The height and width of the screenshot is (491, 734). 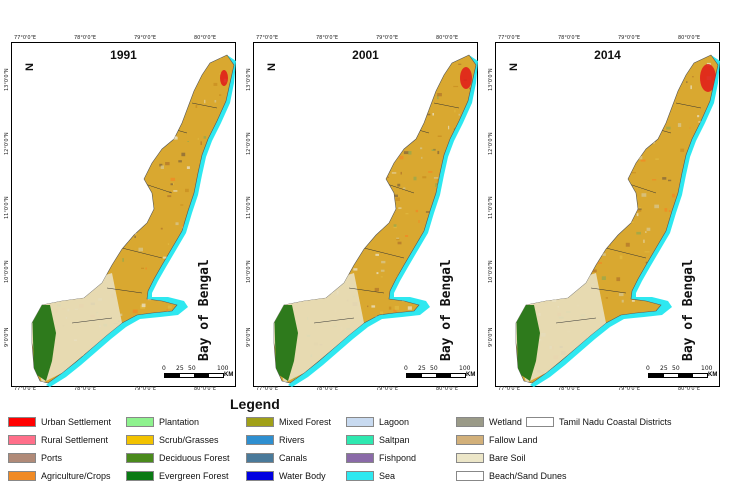 What do you see at coordinates (194, 458) in the screenshot?
I see `legend-label: Deciduous Forest` at bounding box center [194, 458].